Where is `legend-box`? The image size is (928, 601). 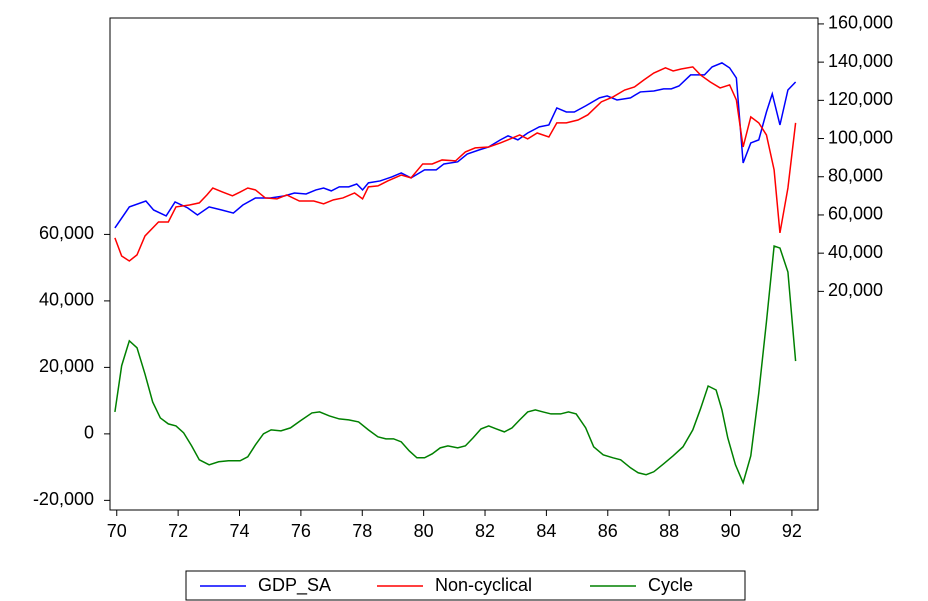 legend-box is located at coordinates (465, 585).